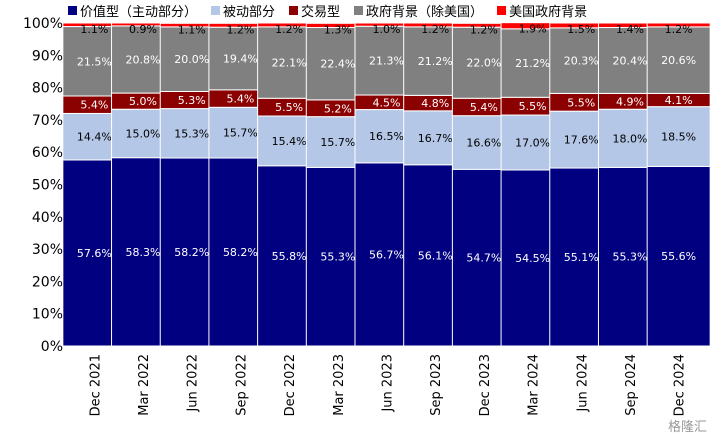 The image size is (713, 439). I want to click on legend-label-3: 政府背景（除美国）, so click(425, 12).